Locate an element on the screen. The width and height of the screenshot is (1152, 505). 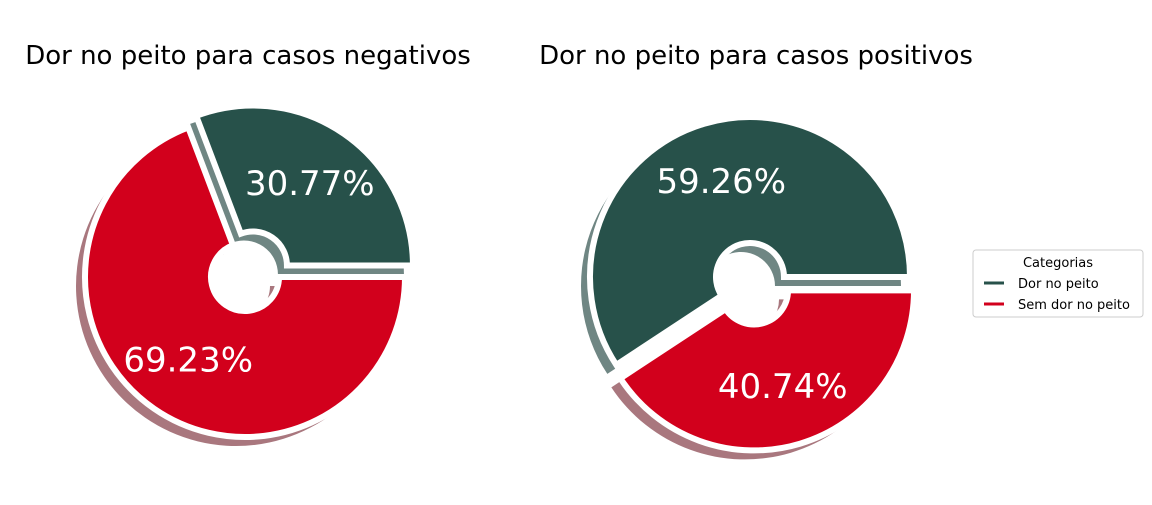
chart-right-title: Dor no peito para casos positivos is located at coordinates (756, 56).